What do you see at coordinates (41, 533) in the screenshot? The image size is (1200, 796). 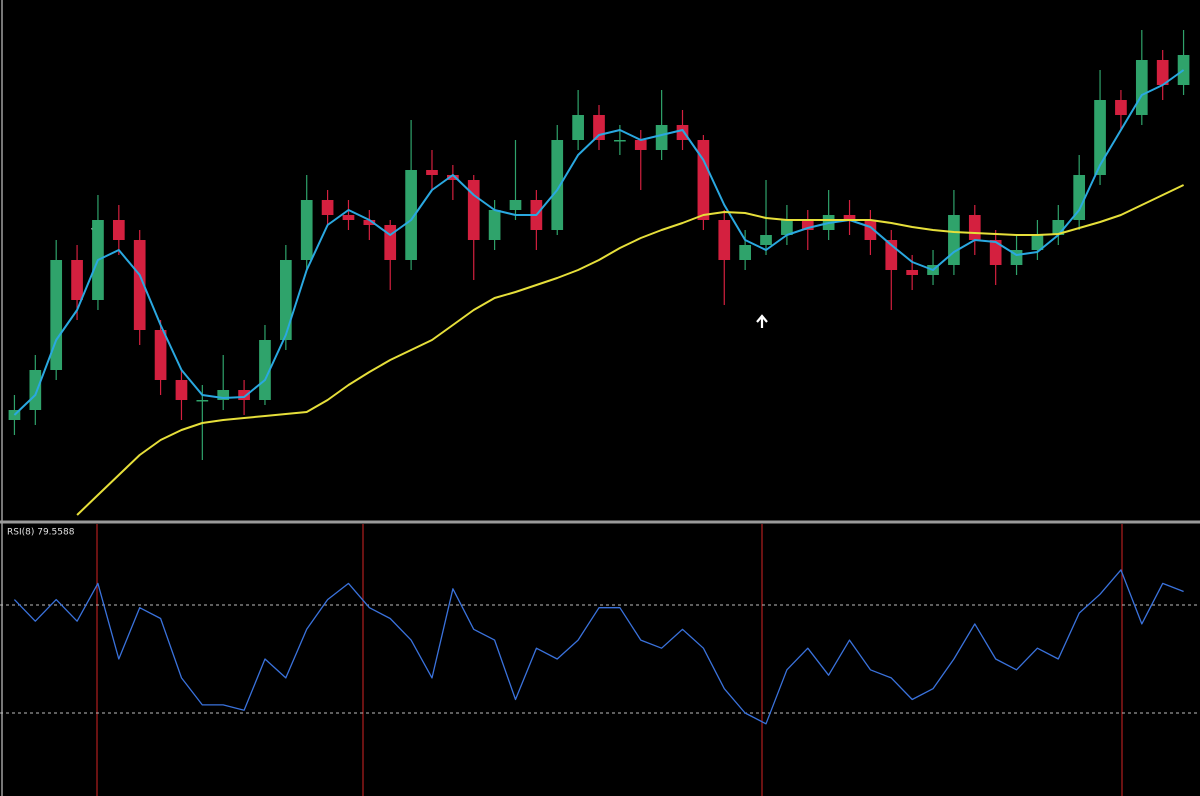 I see `indicator-label: RSI(8) 79.5588` at bounding box center [41, 533].